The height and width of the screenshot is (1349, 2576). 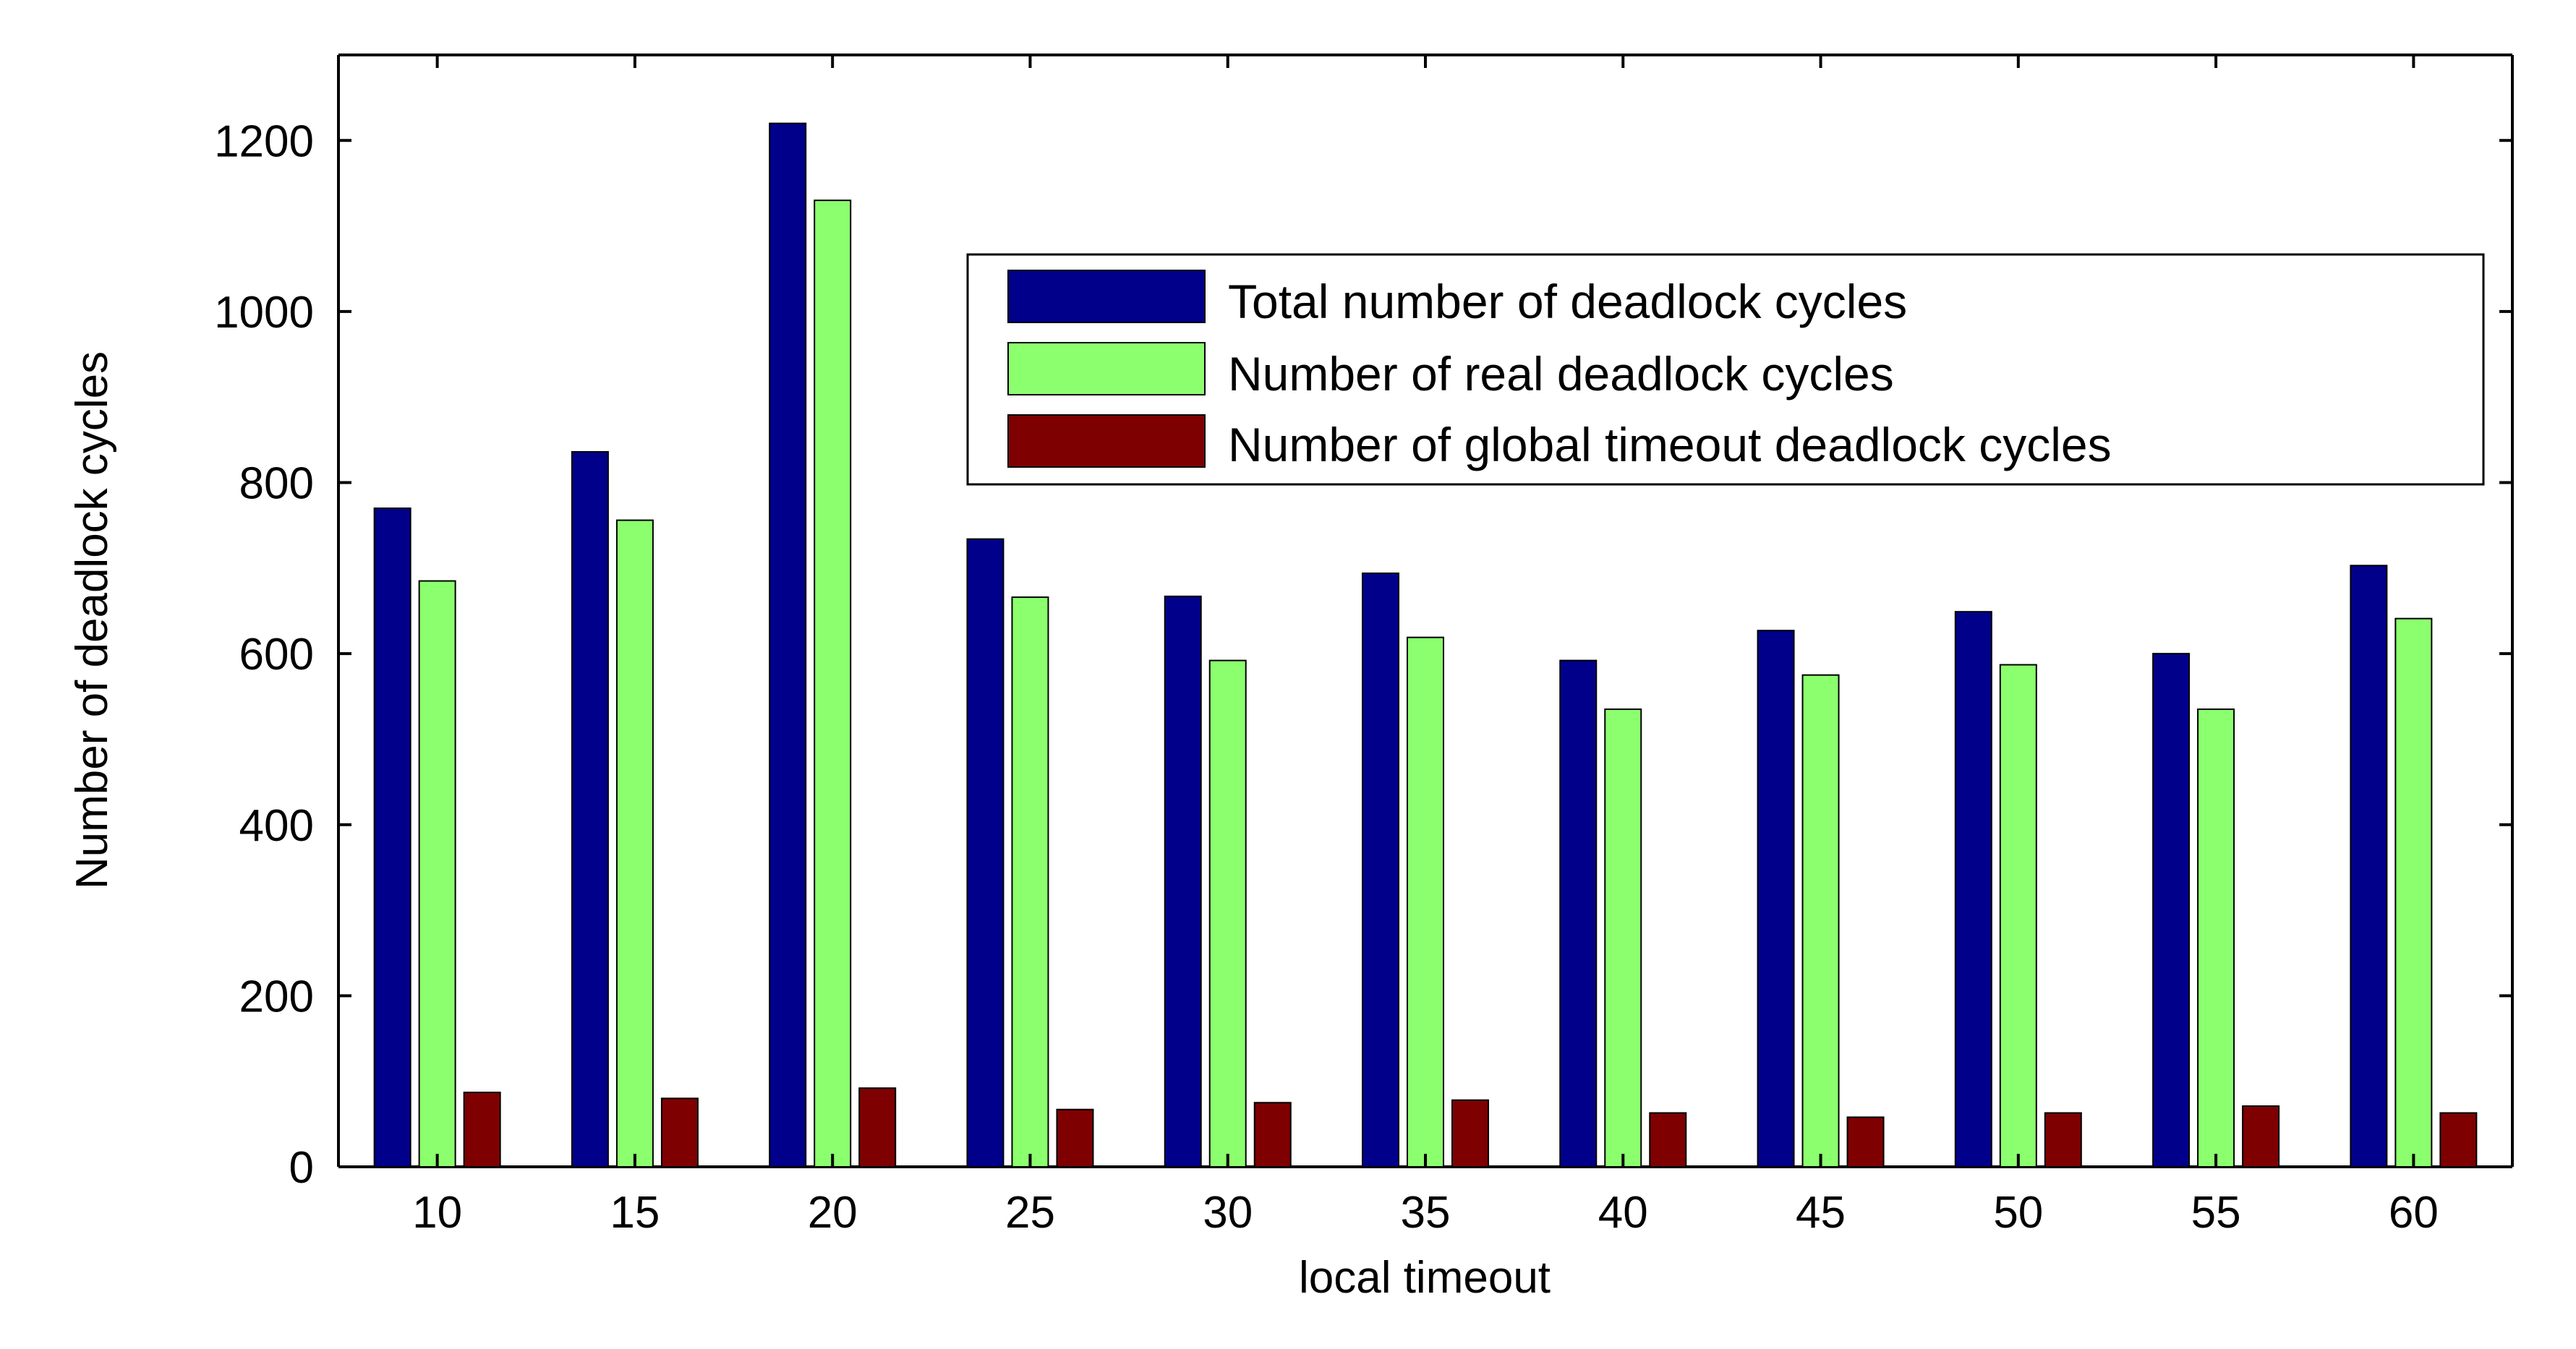 What do you see at coordinates (1228, 1213) in the screenshot?
I see `x-tick-label: 30` at bounding box center [1228, 1213].